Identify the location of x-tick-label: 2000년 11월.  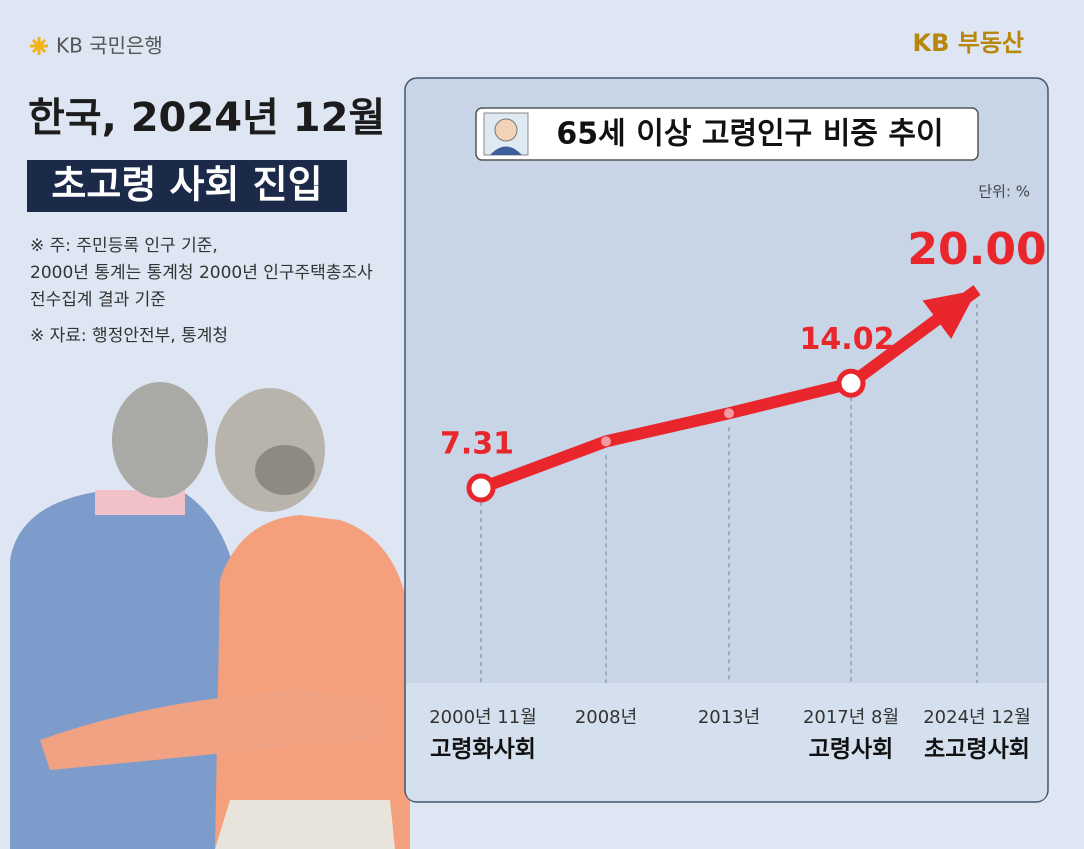
(483, 717).